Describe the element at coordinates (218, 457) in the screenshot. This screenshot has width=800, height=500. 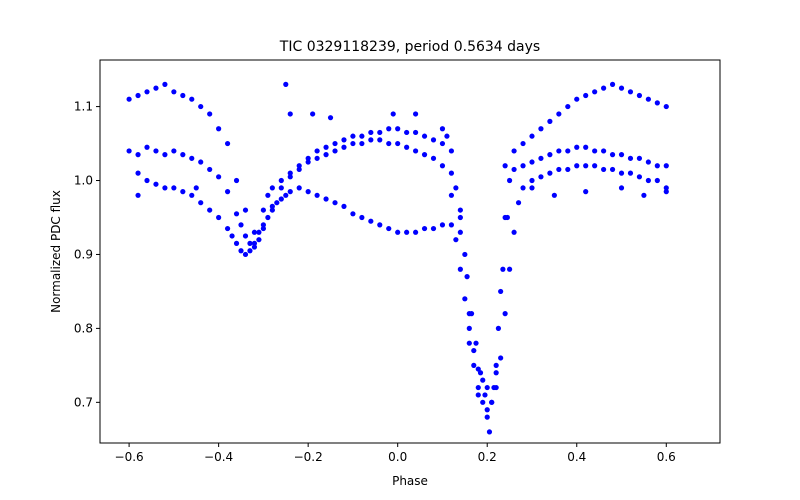
I see `x-tick-label: −0.4` at that location.